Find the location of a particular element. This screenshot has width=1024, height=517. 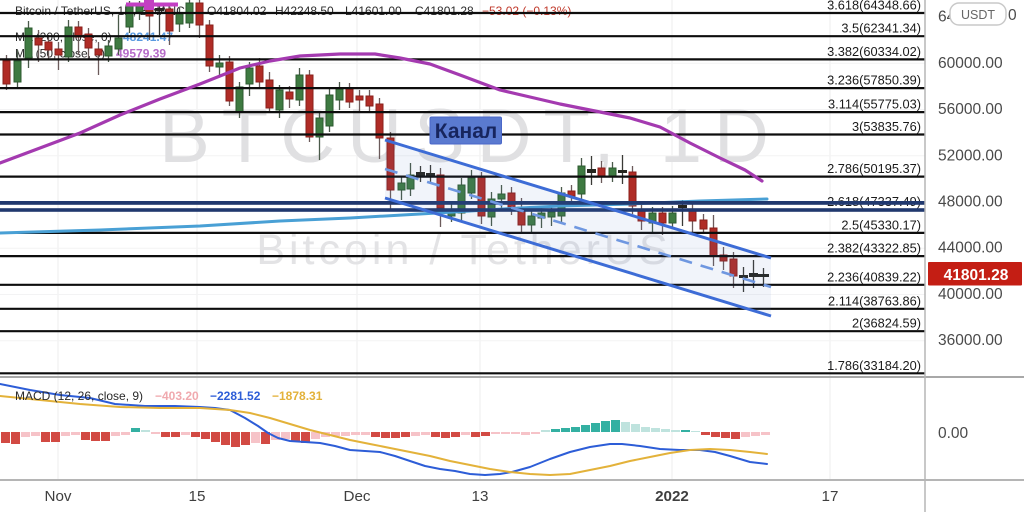

svg-text: O41804.02 is located at coordinates (237, 11).